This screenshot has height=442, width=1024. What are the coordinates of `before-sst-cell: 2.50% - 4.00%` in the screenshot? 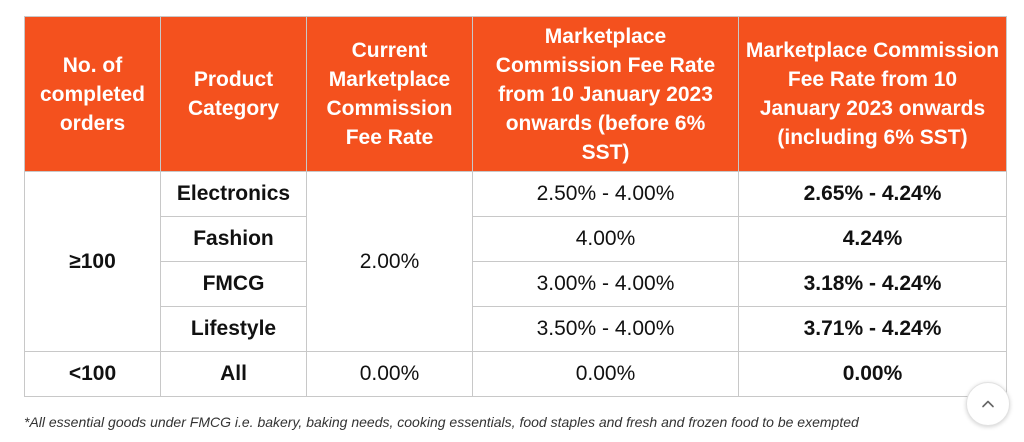 It's located at (605, 194).